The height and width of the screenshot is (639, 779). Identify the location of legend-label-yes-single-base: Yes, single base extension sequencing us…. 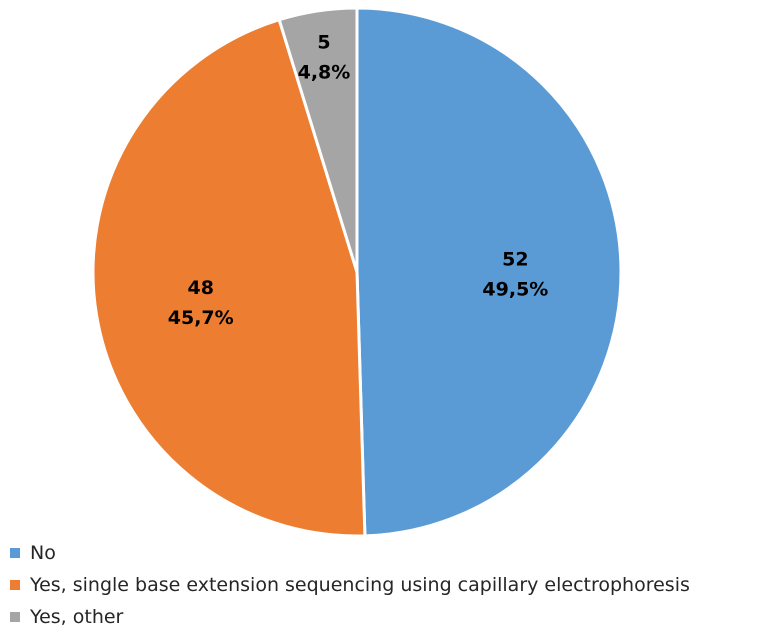
(360, 585).